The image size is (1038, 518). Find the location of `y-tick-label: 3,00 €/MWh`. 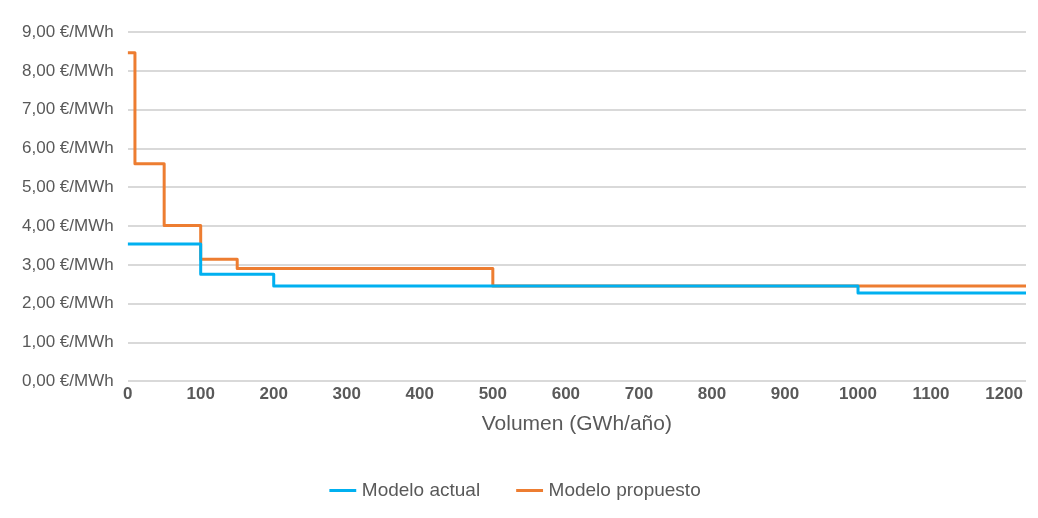

y-tick-label: 3,00 €/MWh is located at coordinates (67, 264).